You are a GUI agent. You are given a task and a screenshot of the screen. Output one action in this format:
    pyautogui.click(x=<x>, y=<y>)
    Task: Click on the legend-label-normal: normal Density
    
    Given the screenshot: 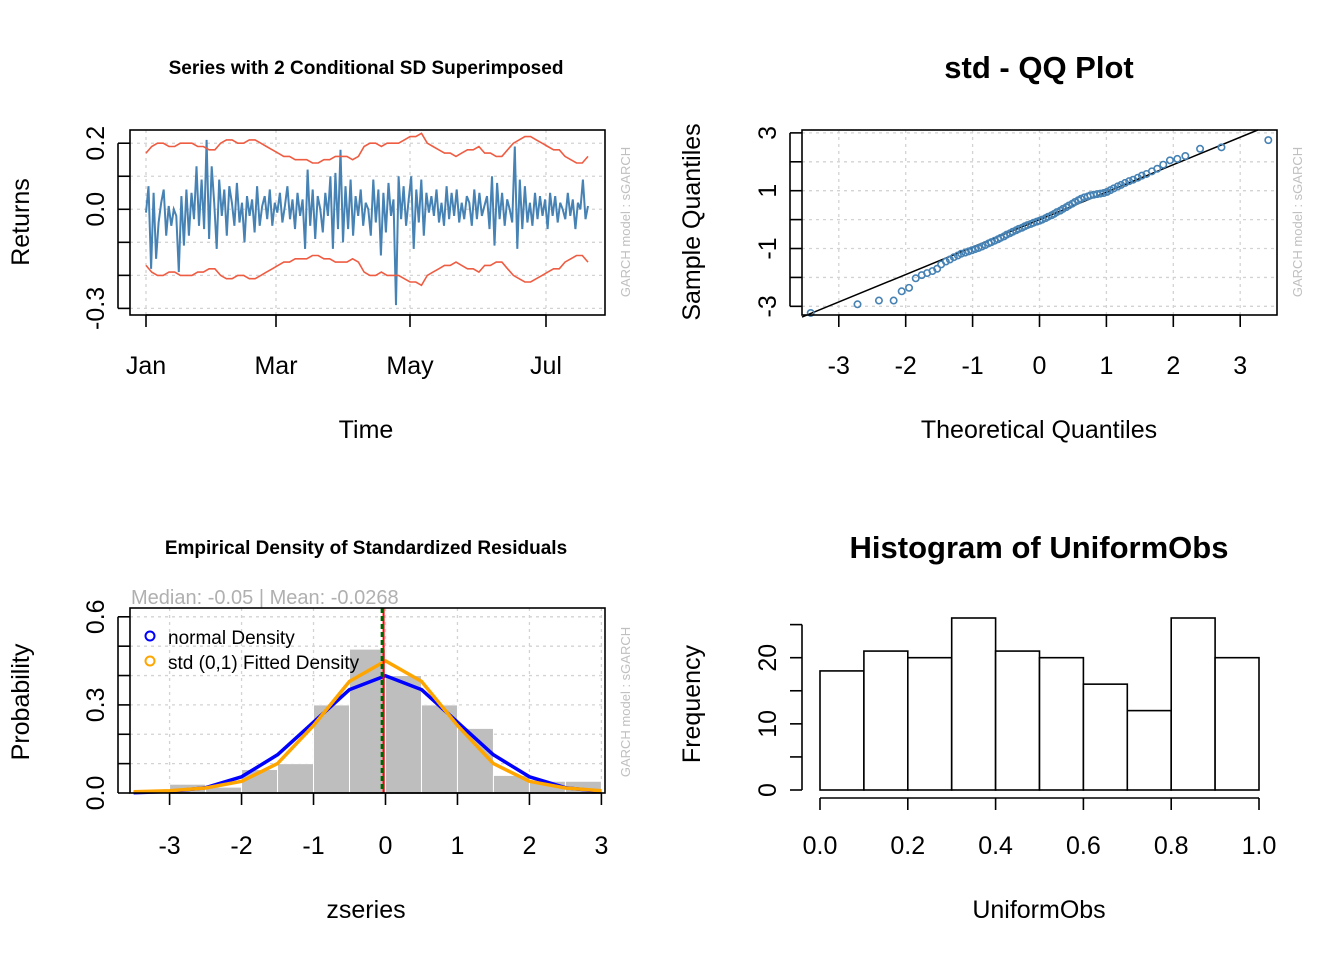 What is the action you would take?
    pyautogui.click(x=231, y=638)
    